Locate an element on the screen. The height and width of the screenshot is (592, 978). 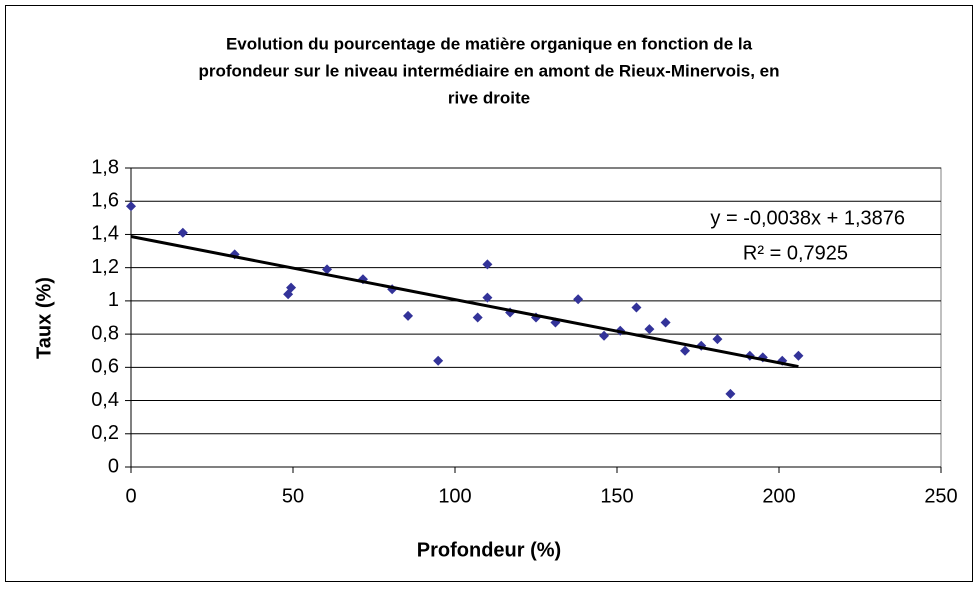
y-tick-label: 1,4 is located at coordinates (105, 234).